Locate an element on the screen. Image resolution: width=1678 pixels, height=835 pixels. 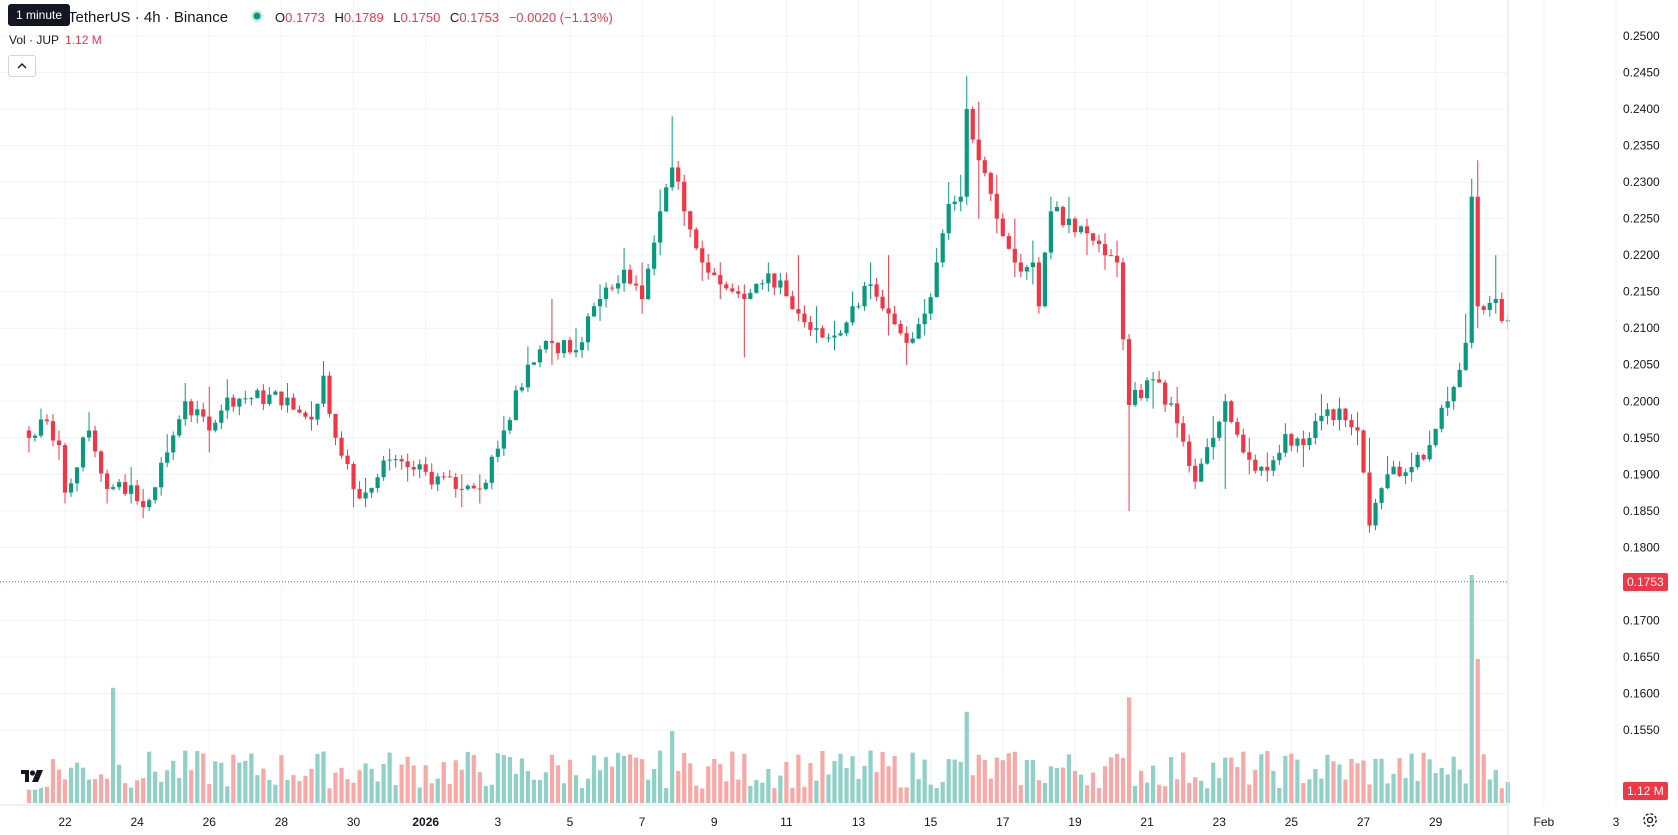
tradingview-logo-icon is located at coordinates (32, 776).